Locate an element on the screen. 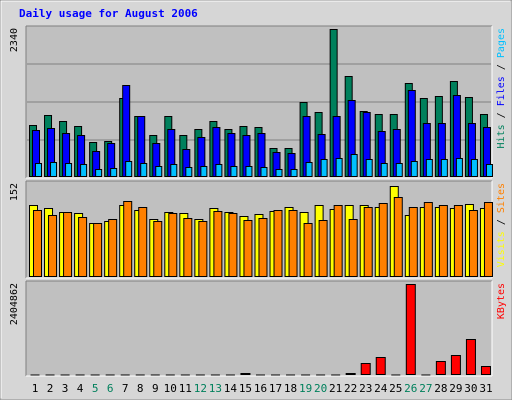 The height and width of the screenshot is (400, 512). legend-entry-hits: Hits is located at coordinates (501, 136).